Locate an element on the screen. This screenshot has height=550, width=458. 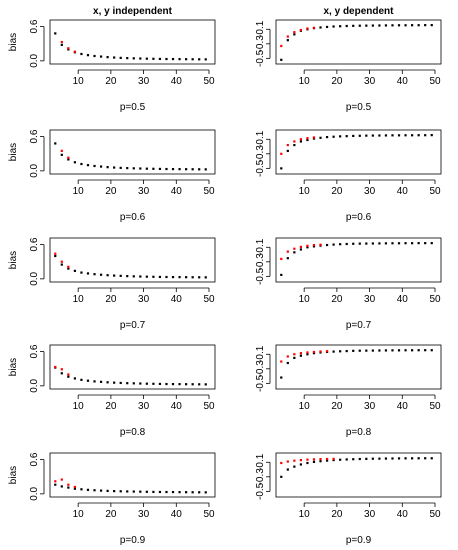
panel-3-1: 10 20 30 40 50 p=0.7 0.0 0.6 bias is located at coordinates (112, 284).